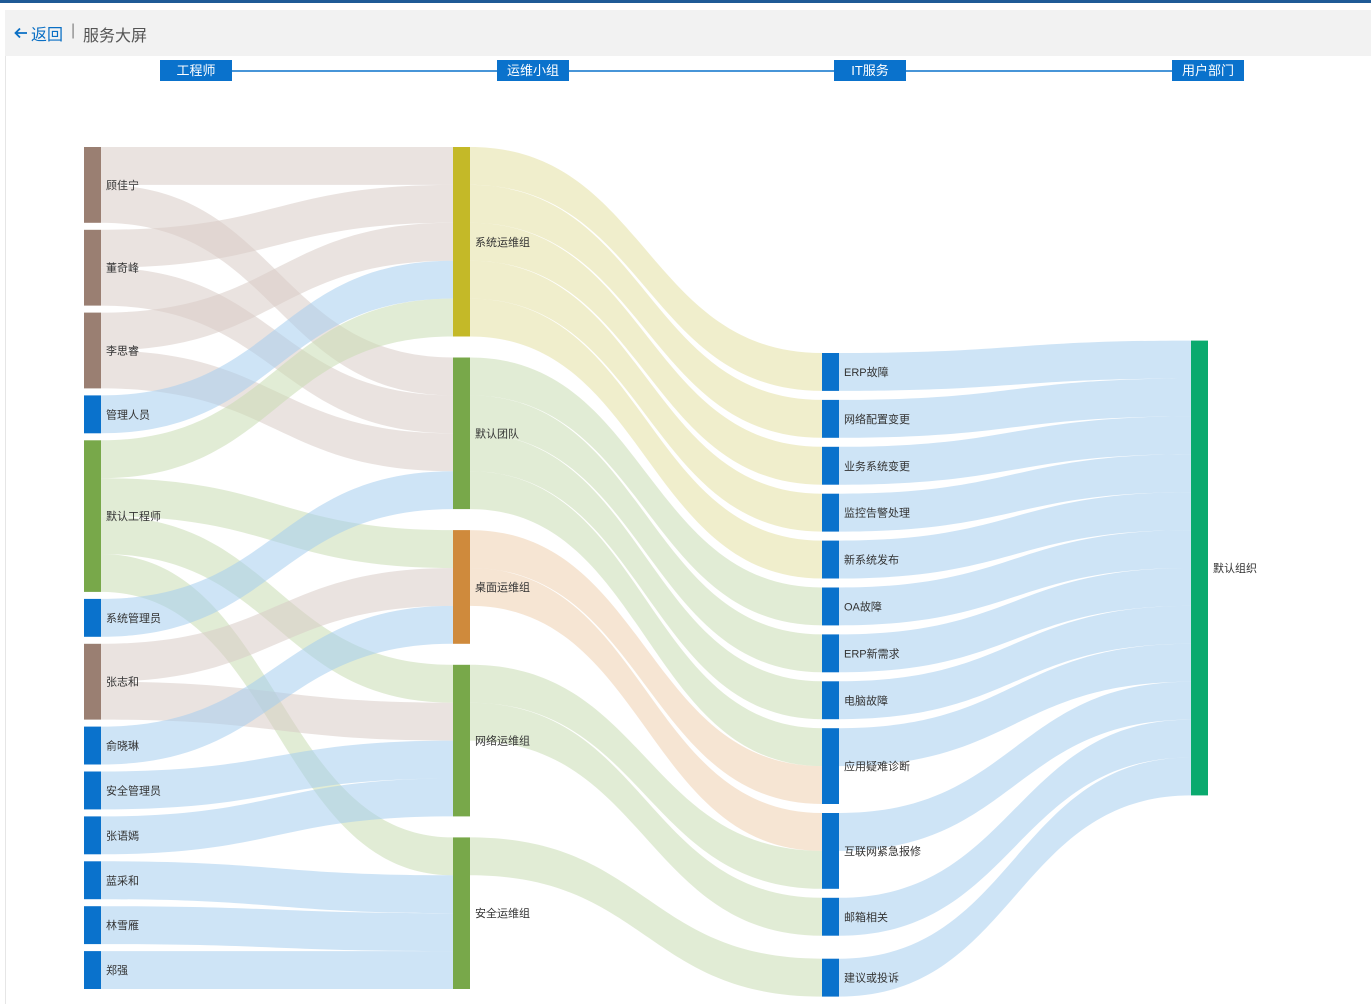 This screenshot has height=1004, width=1371. Describe the element at coordinates (47, 35) in the screenshot. I see `back-label: 返回` at that location.